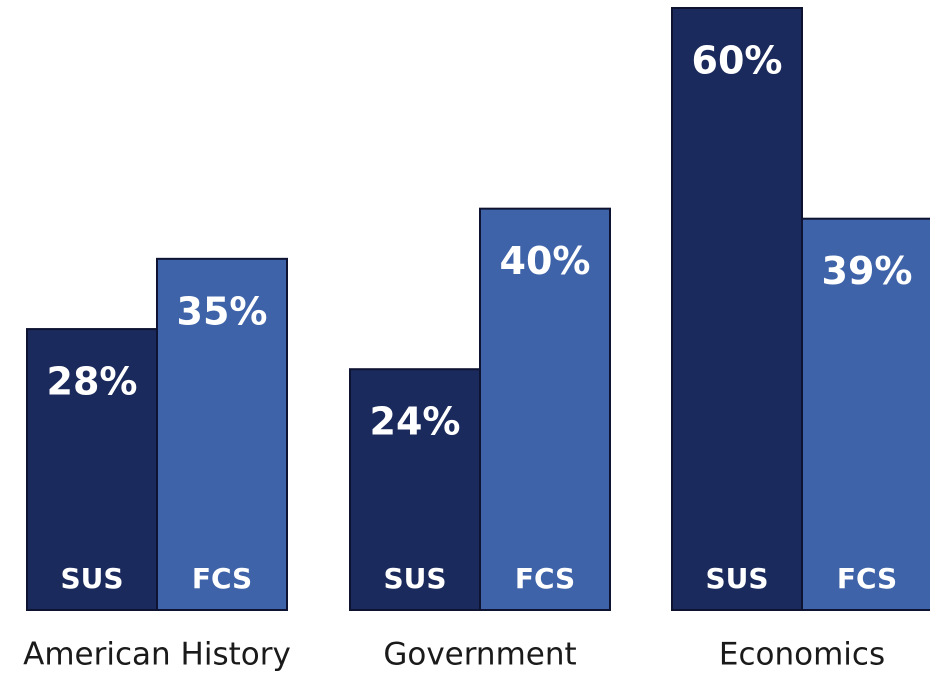  What do you see at coordinates (545, 261) in the screenshot?
I see `value-label: 40%` at bounding box center [545, 261].